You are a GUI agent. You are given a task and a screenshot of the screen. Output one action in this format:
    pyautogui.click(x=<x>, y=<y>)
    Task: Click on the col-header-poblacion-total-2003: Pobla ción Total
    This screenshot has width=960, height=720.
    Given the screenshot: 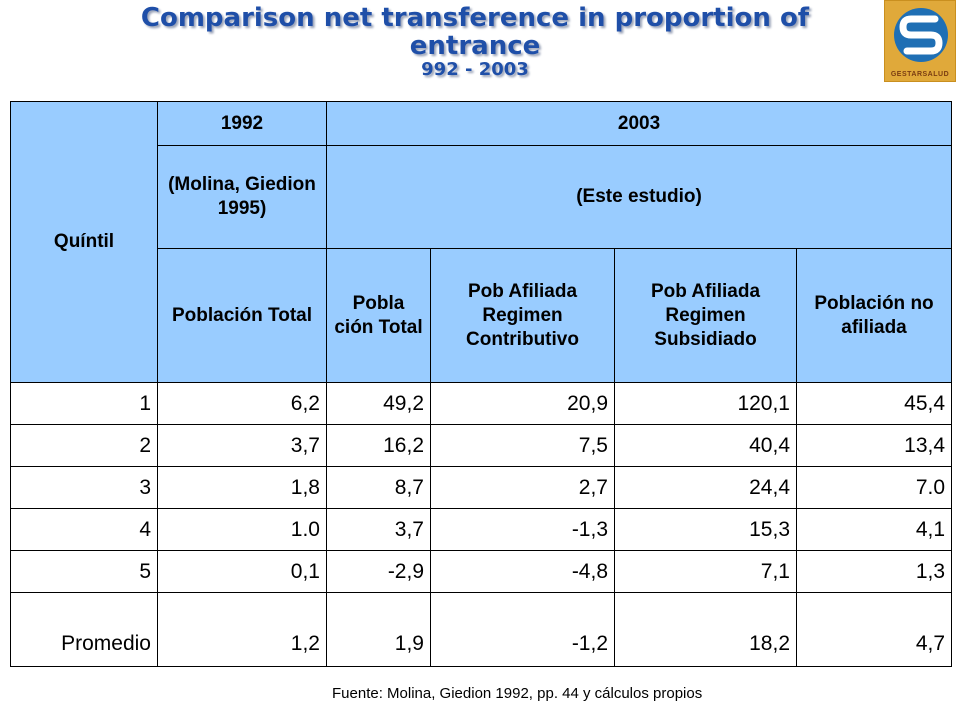 What is the action you would take?
    pyautogui.click(x=378, y=315)
    